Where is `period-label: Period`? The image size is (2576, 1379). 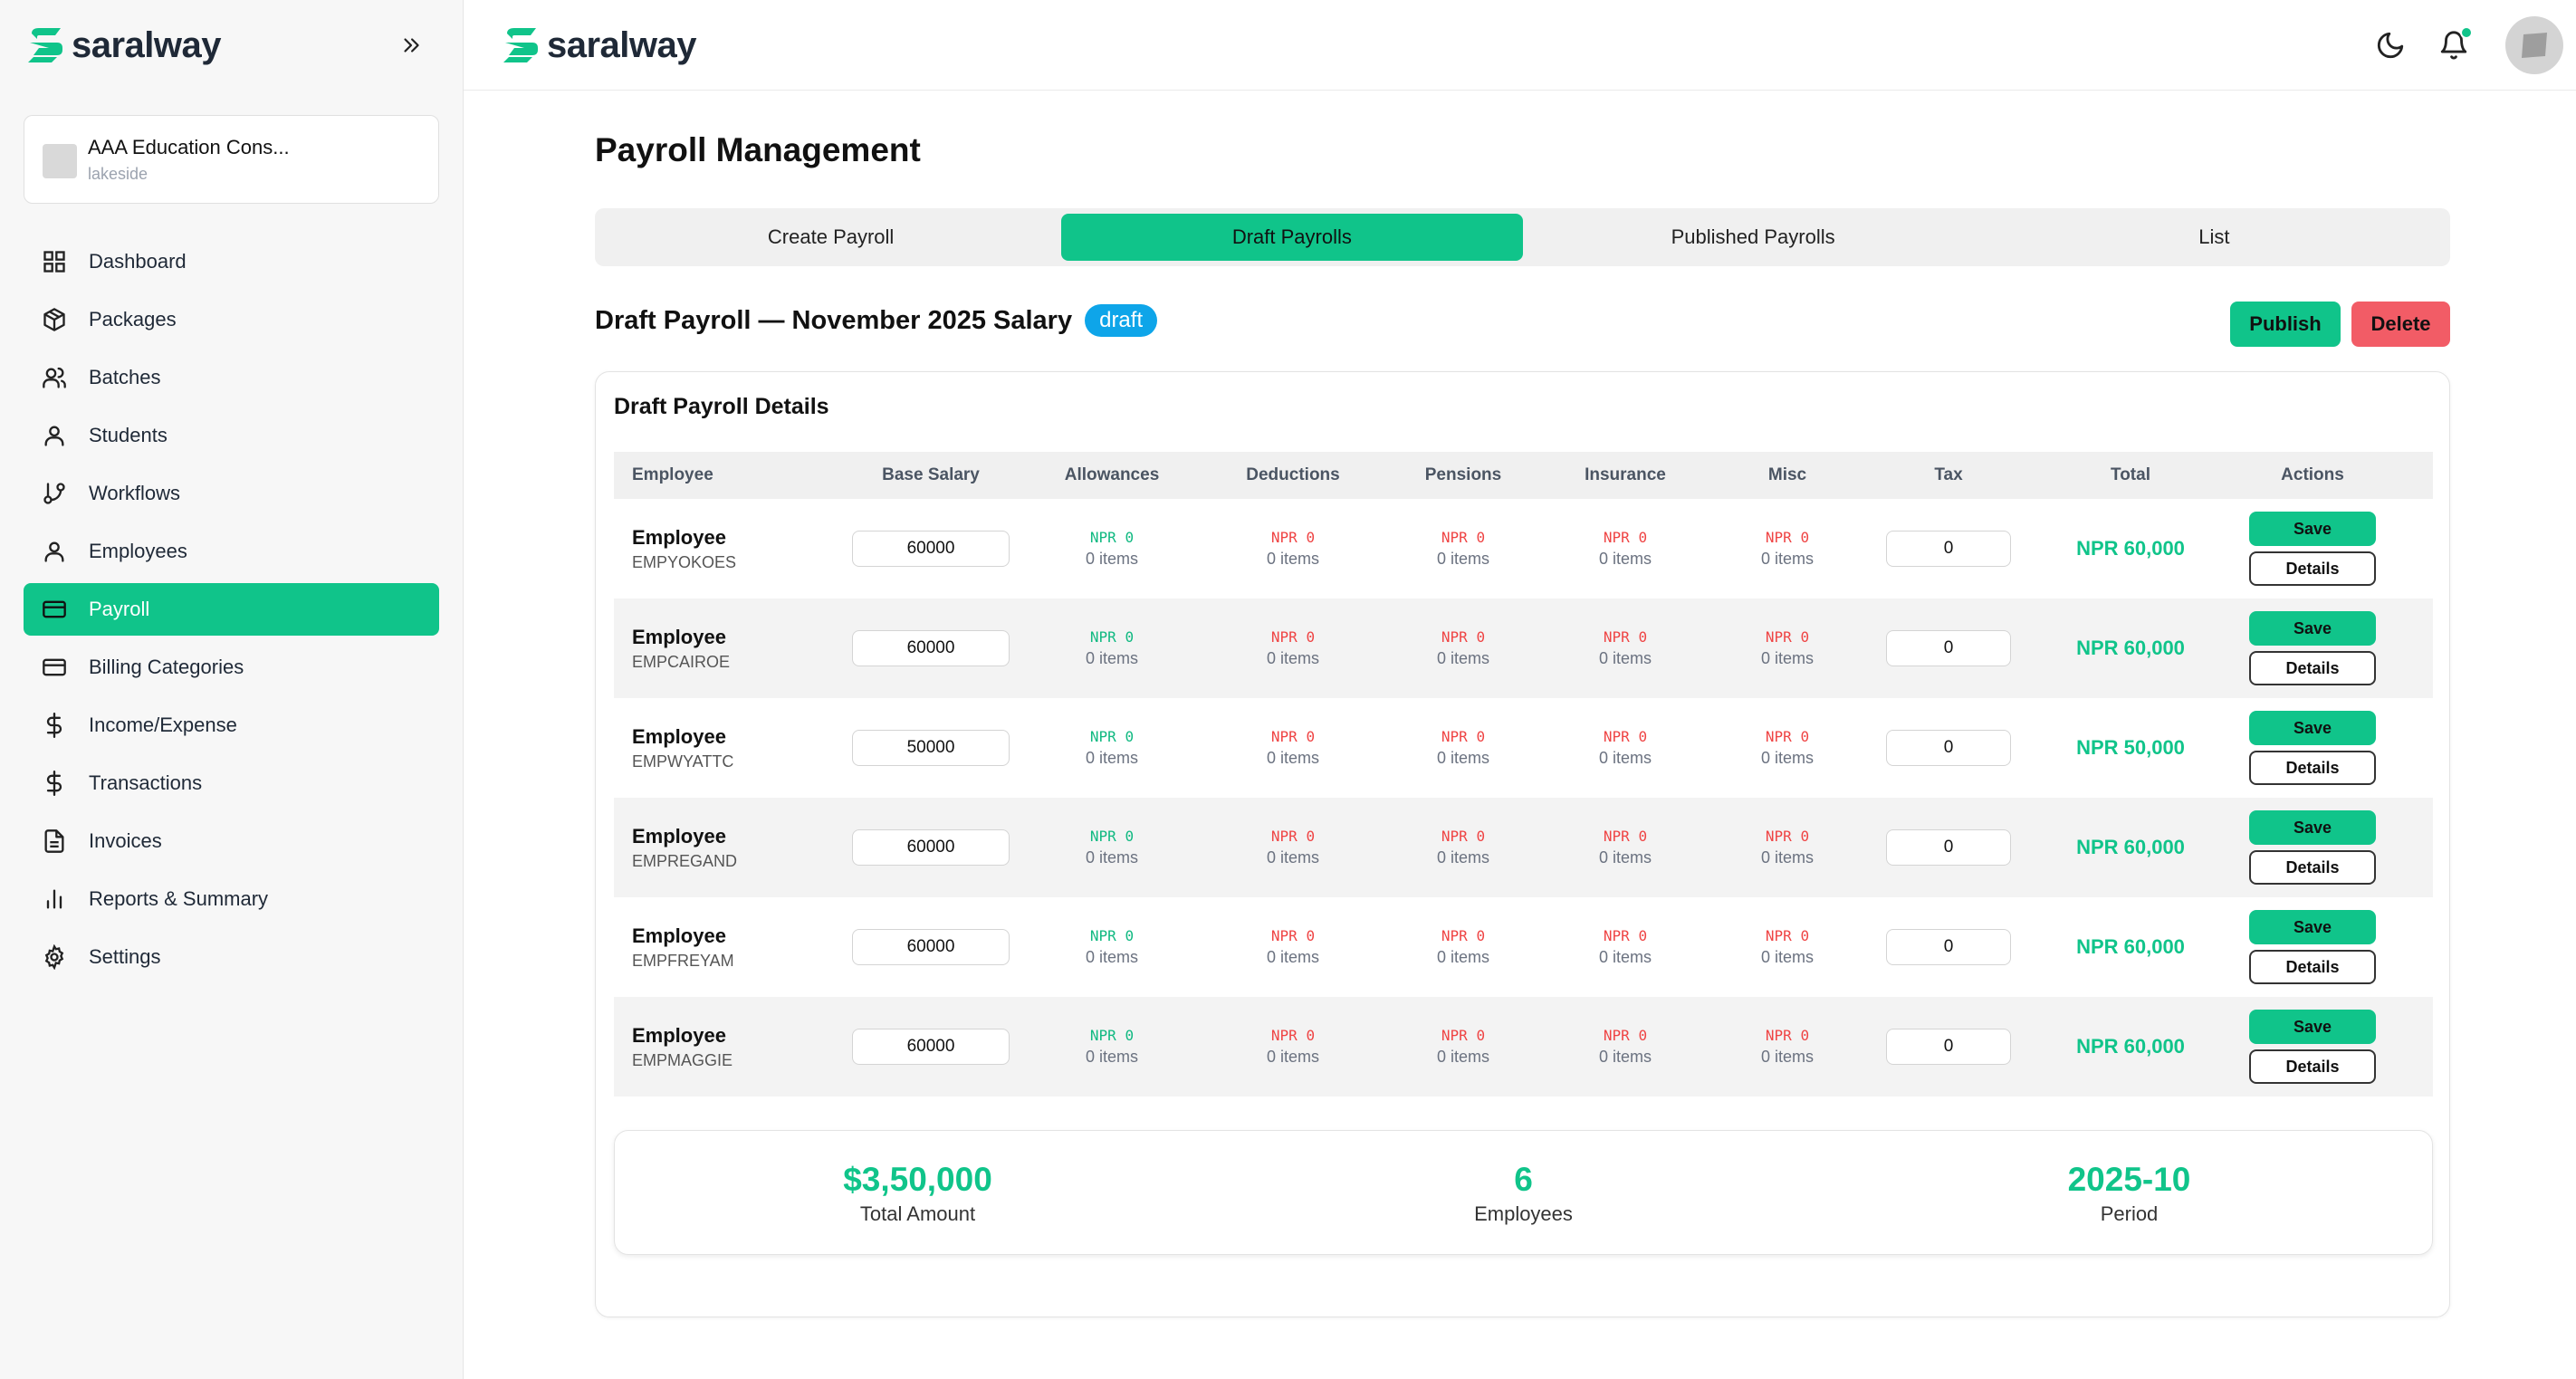
period-label: Period is located at coordinates (2129, 1213).